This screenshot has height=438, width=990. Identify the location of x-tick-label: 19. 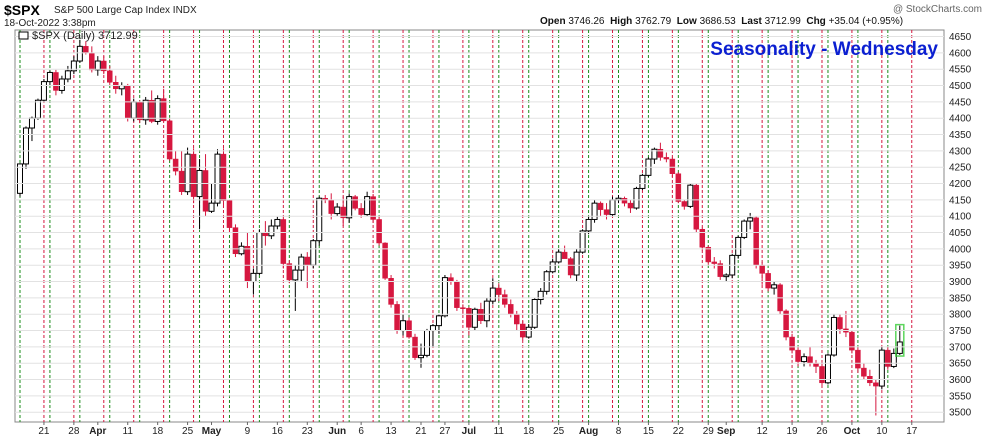
(793, 431).